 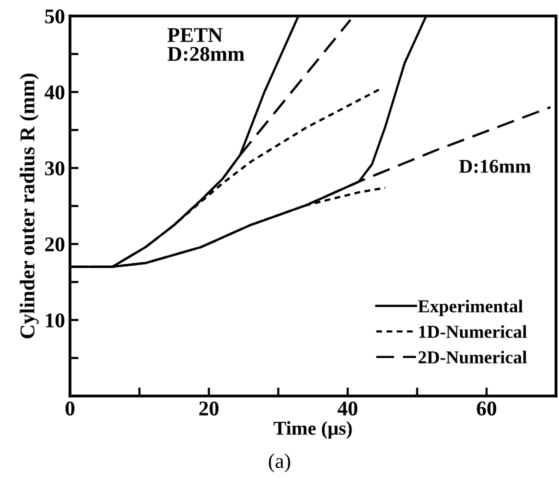 I want to click on x-tick-label: 20, so click(x=208, y=408).